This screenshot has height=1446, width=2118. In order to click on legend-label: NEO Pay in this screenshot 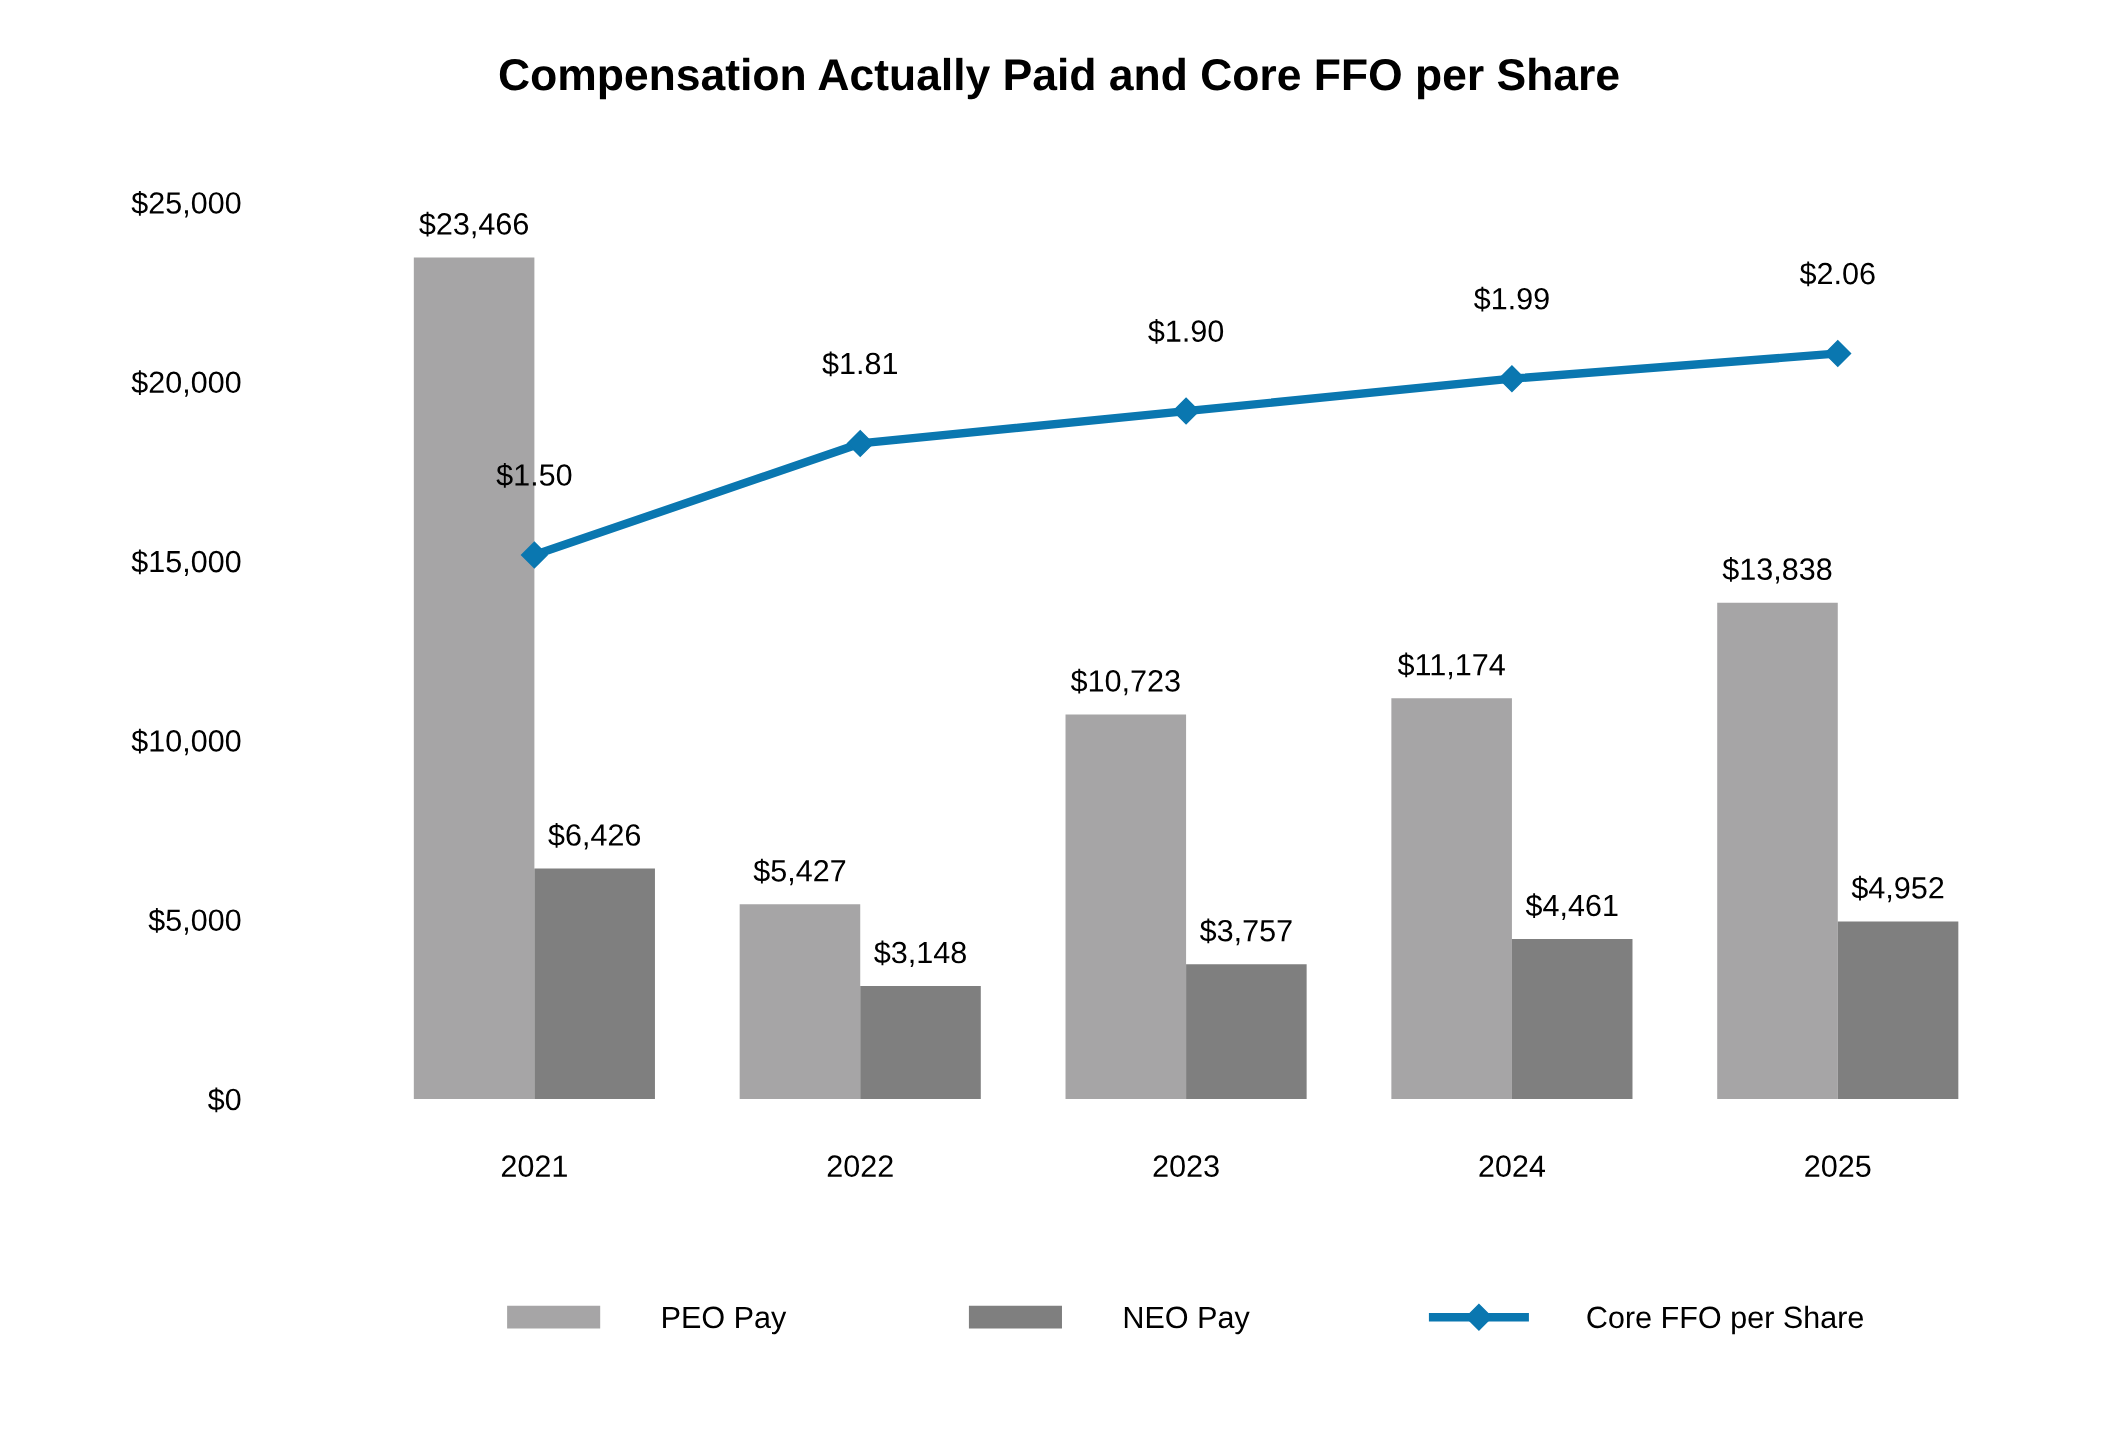, I will do `click(1187, 1320)`.